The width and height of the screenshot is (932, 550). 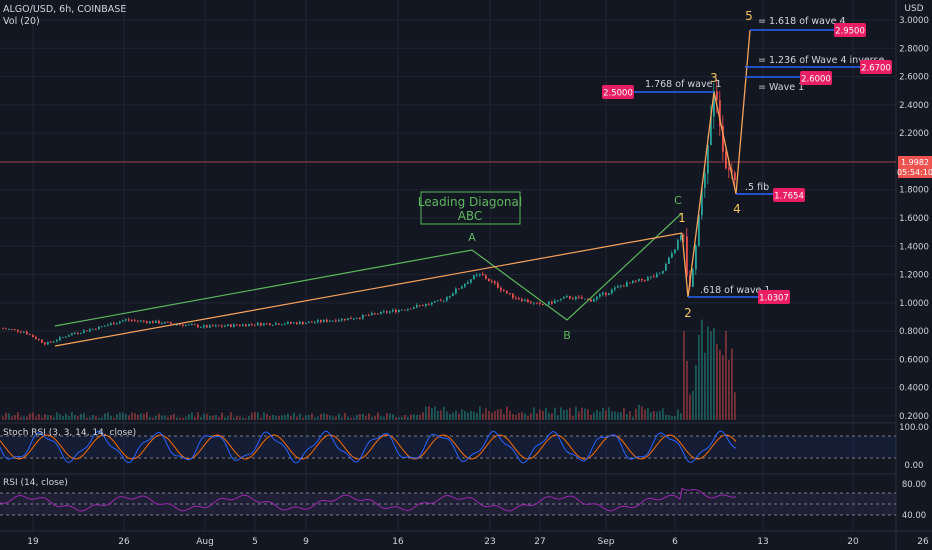 I want to click on abc-wave-line, so click(x=368, y=269).